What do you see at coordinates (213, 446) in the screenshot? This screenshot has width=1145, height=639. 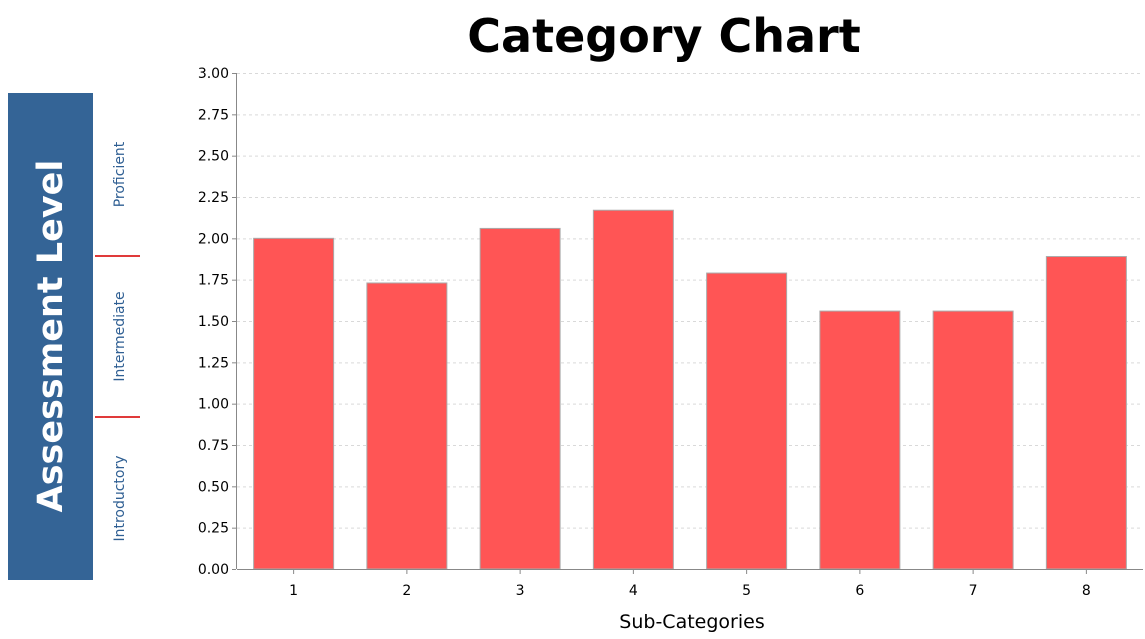 I see `y-tick-label-3: 0.75` at bounding box center [213, 446].